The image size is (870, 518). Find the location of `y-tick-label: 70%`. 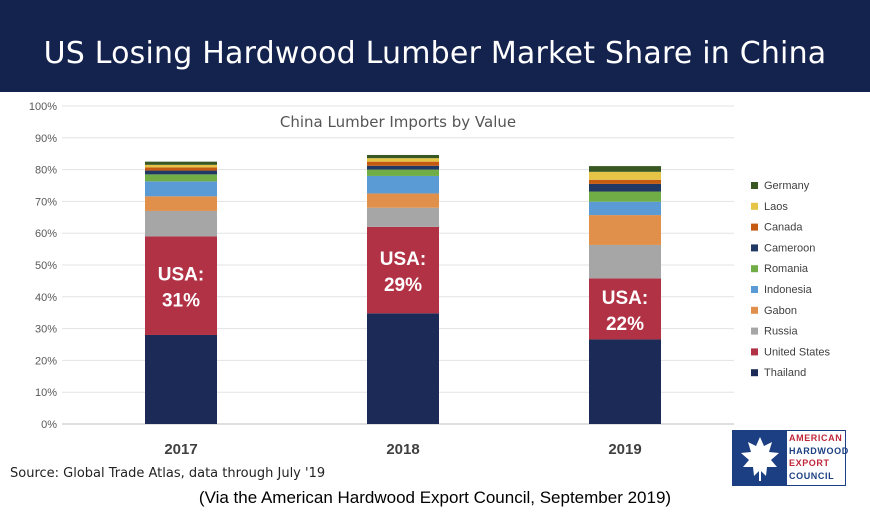

y-tick-label: 70% is located at coordinates (46, 202).